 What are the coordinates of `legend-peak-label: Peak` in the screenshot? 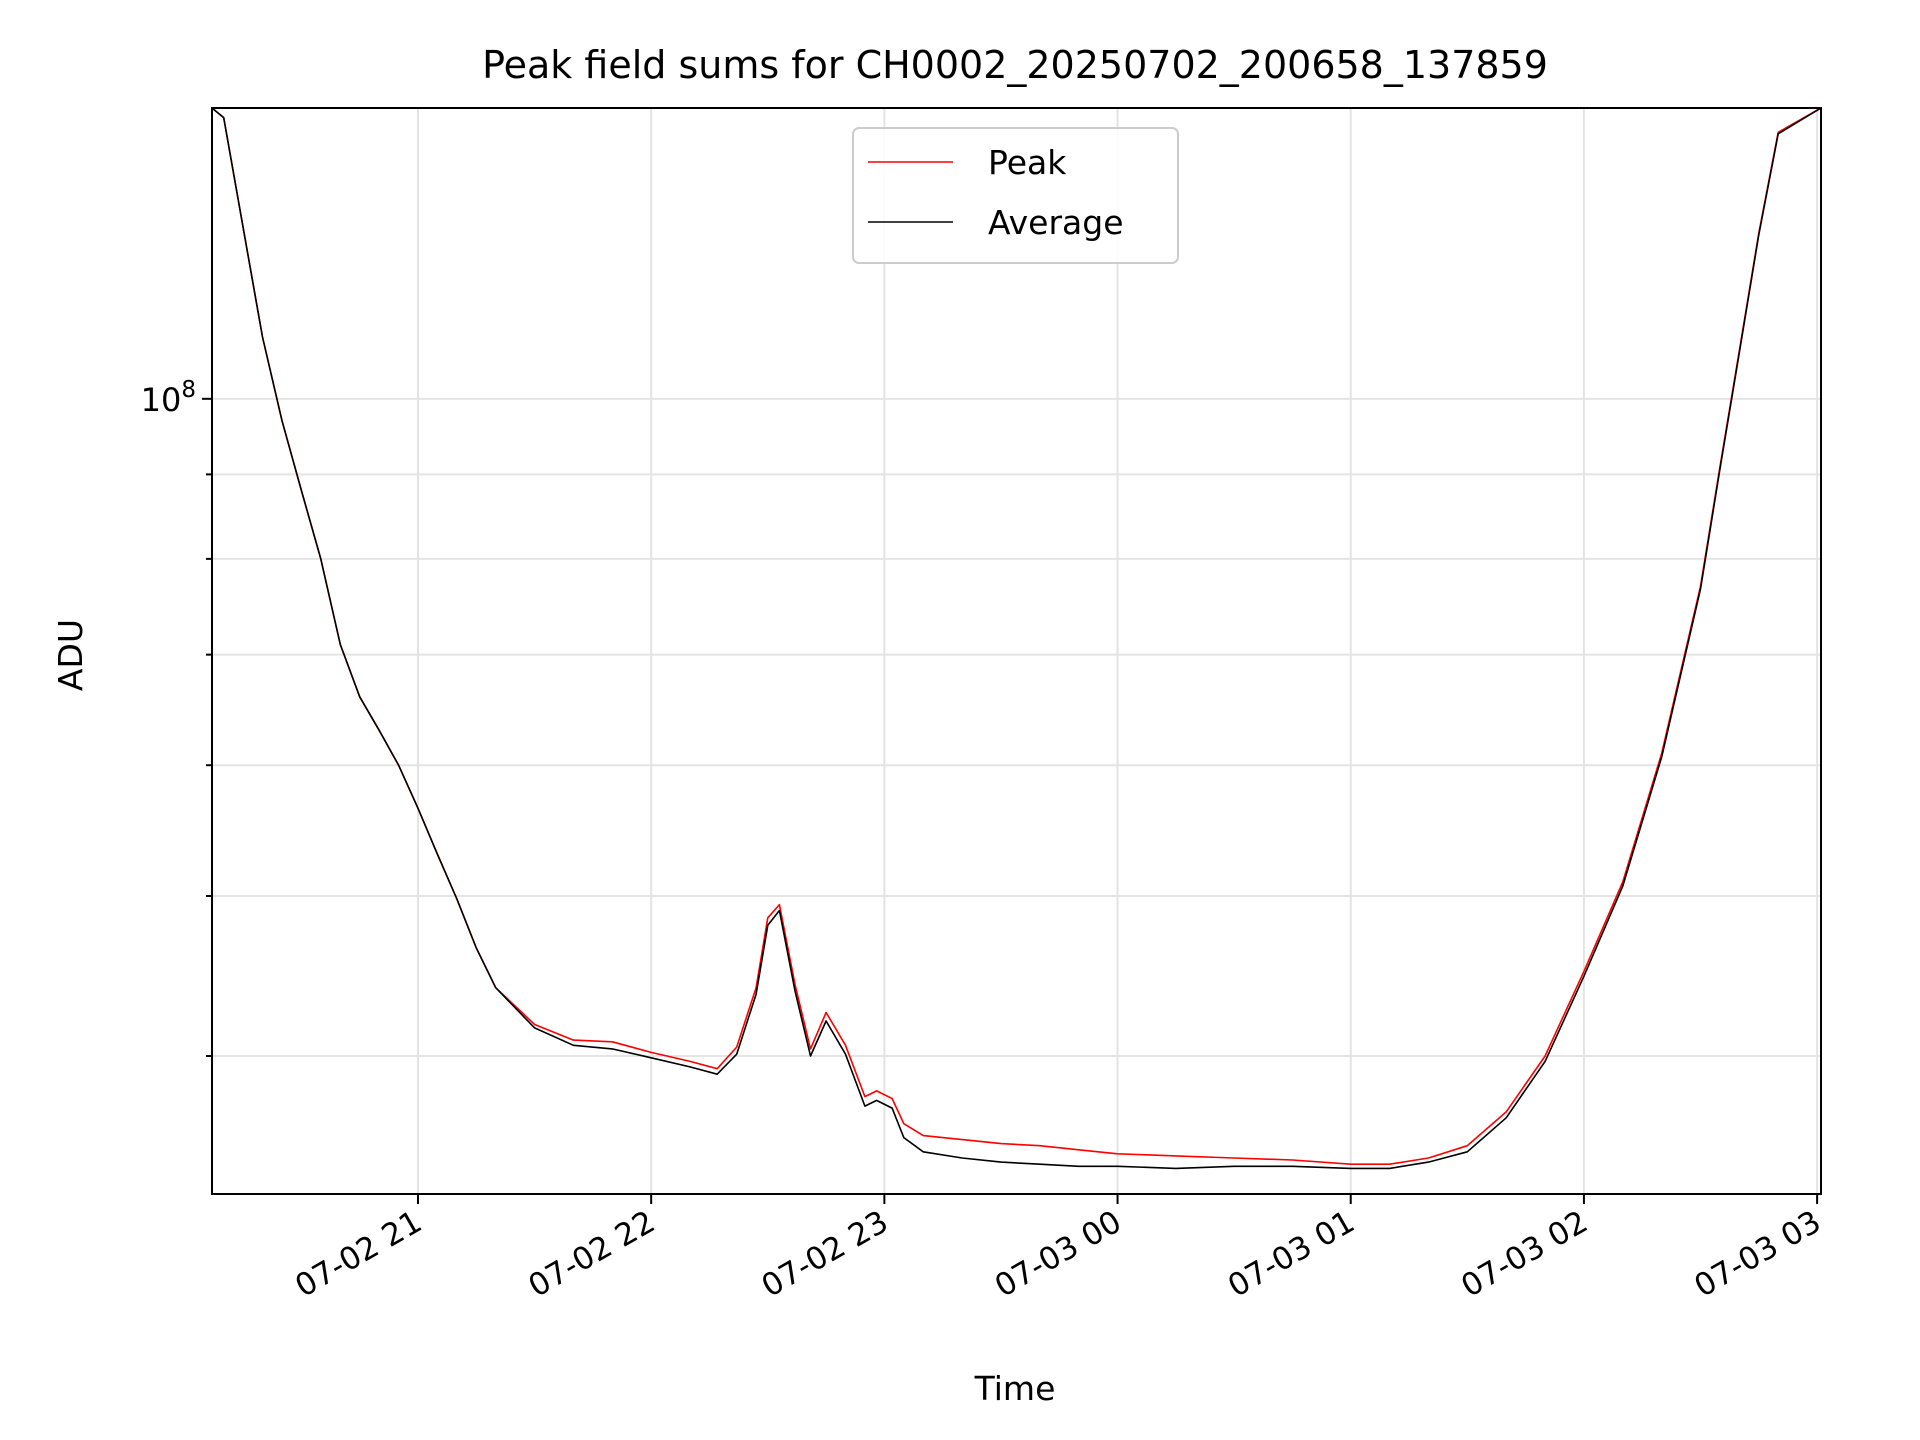 It's located at (1027, 162).